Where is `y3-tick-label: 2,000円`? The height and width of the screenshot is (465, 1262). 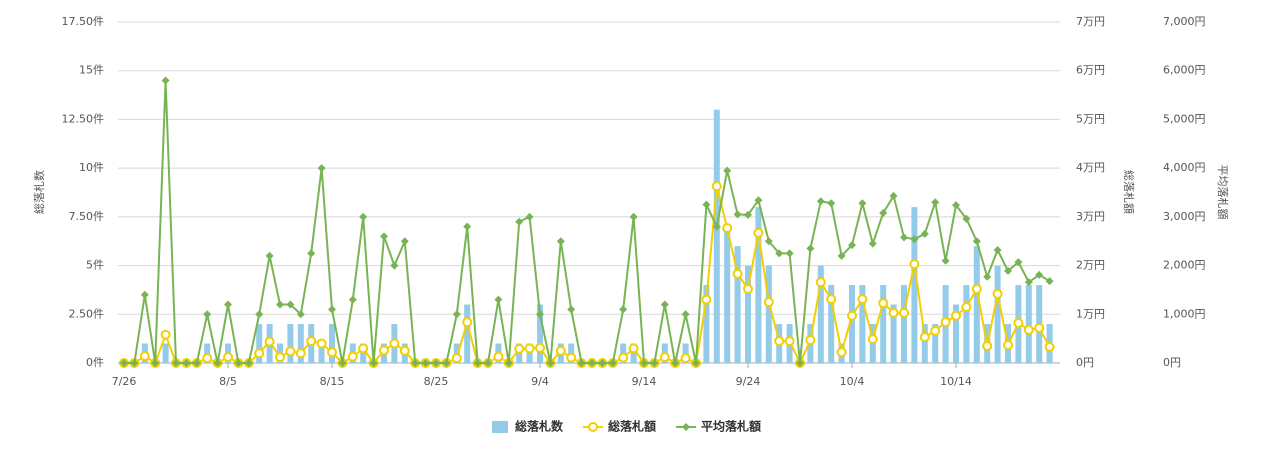
y3-tick-label: 2,000円 is located at coordinates (1184, 265).